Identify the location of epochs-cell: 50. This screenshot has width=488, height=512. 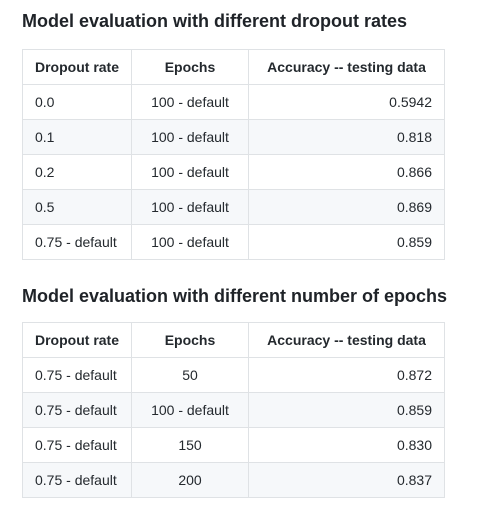
(190, 375).